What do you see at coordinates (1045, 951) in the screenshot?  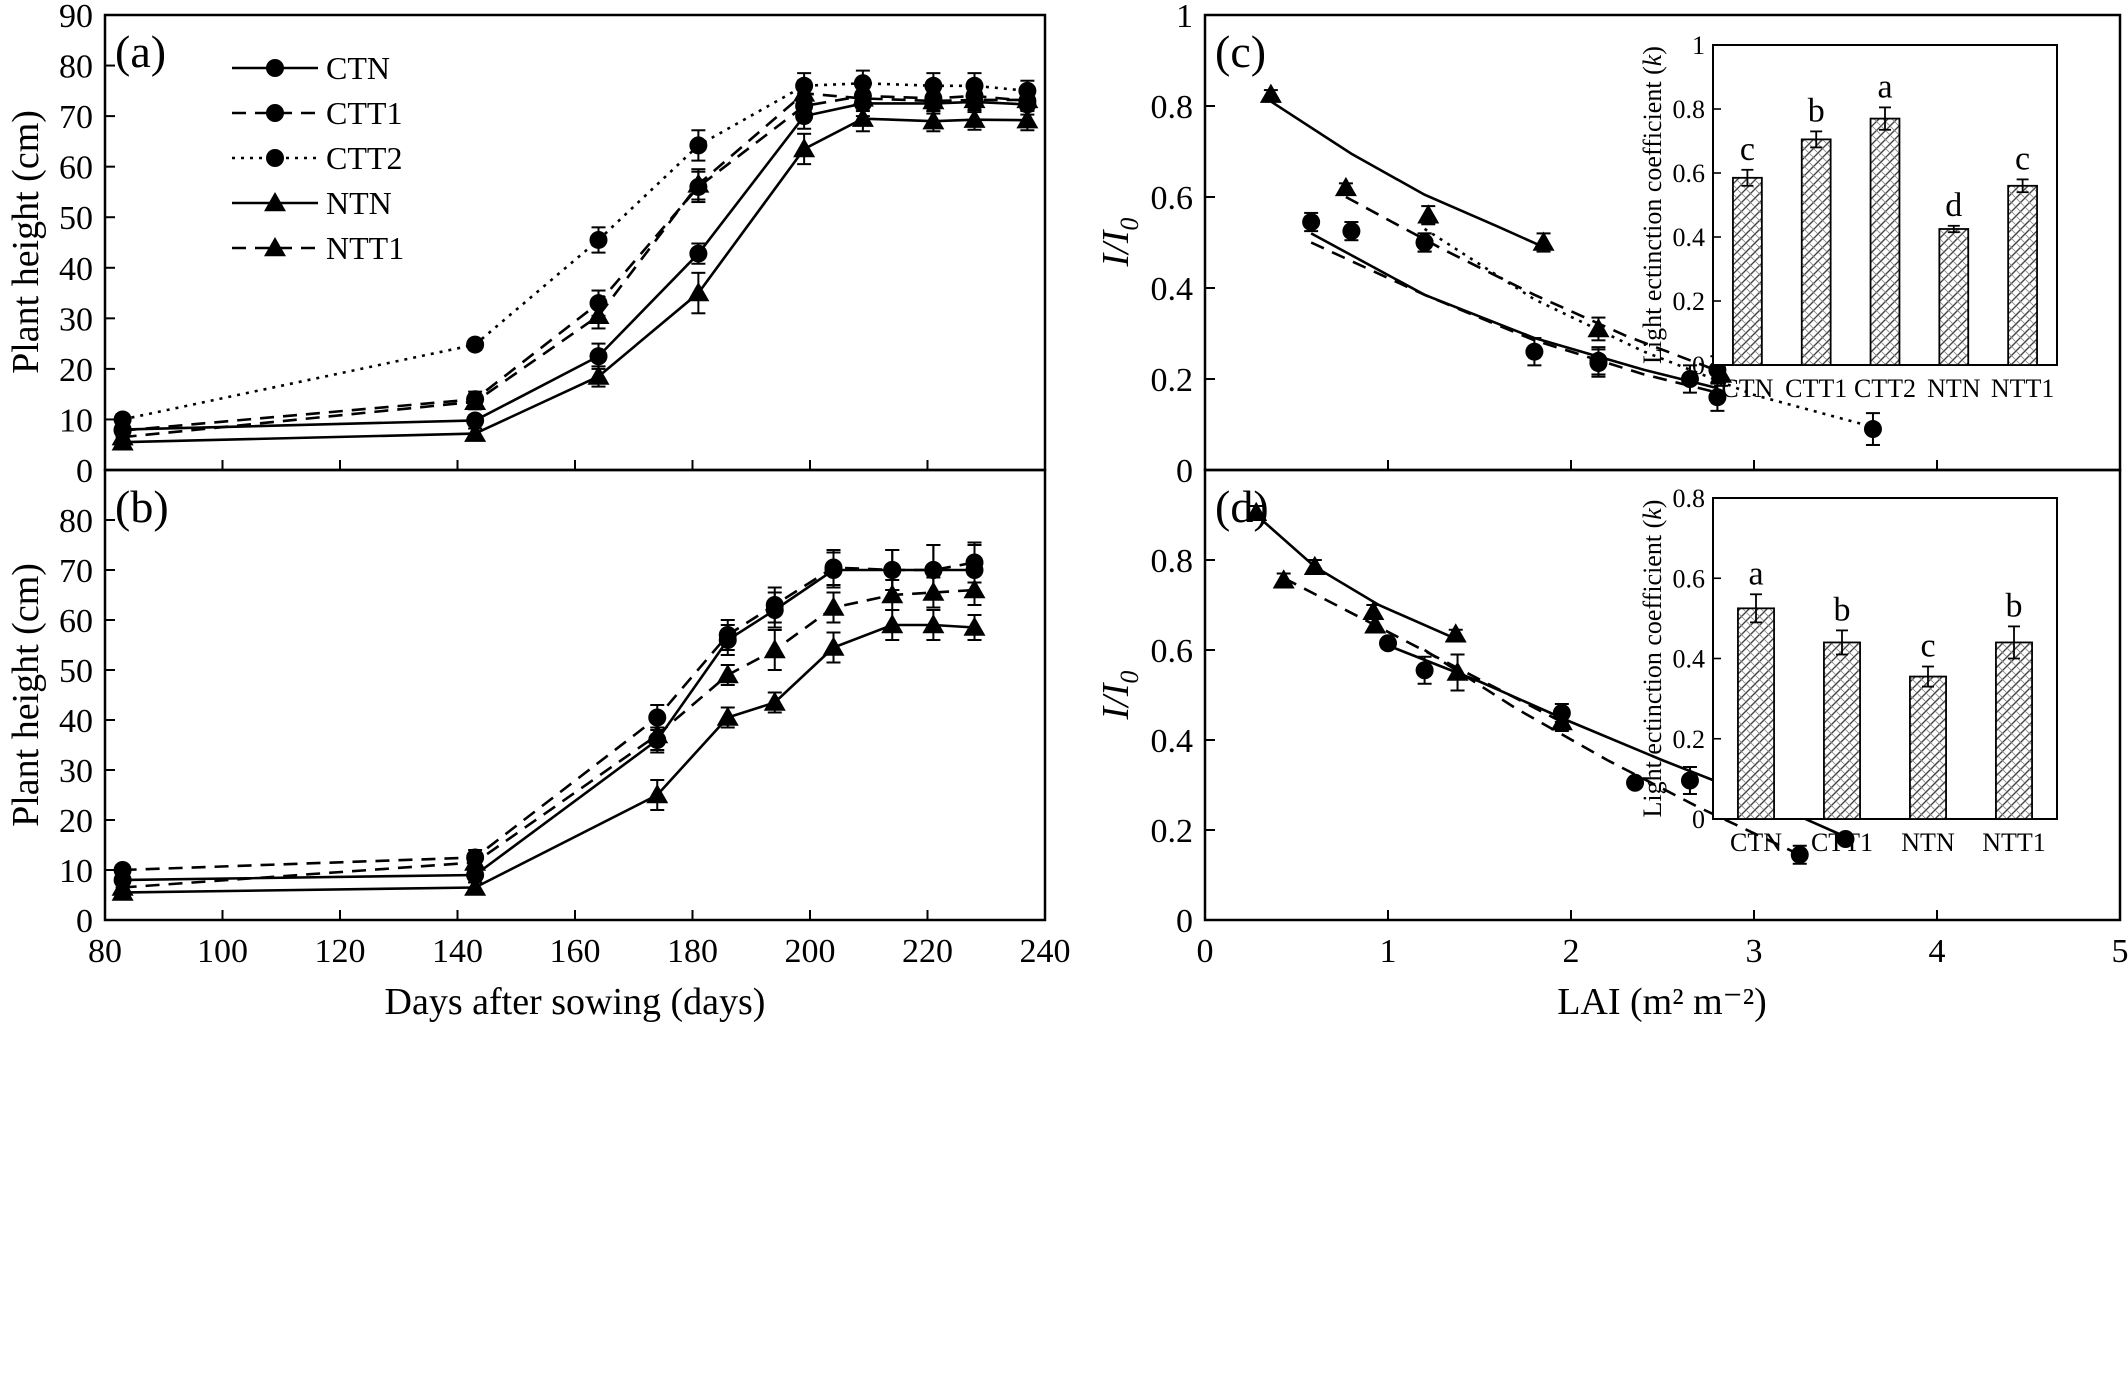 I see `x-tick-label: 240` at bounding box center [1045, 951].